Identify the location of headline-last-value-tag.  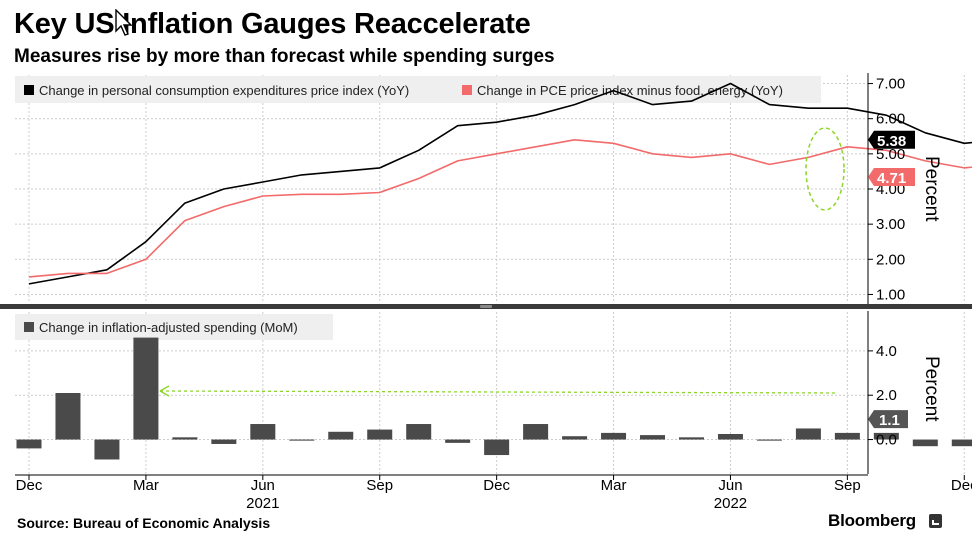
(891, 139).